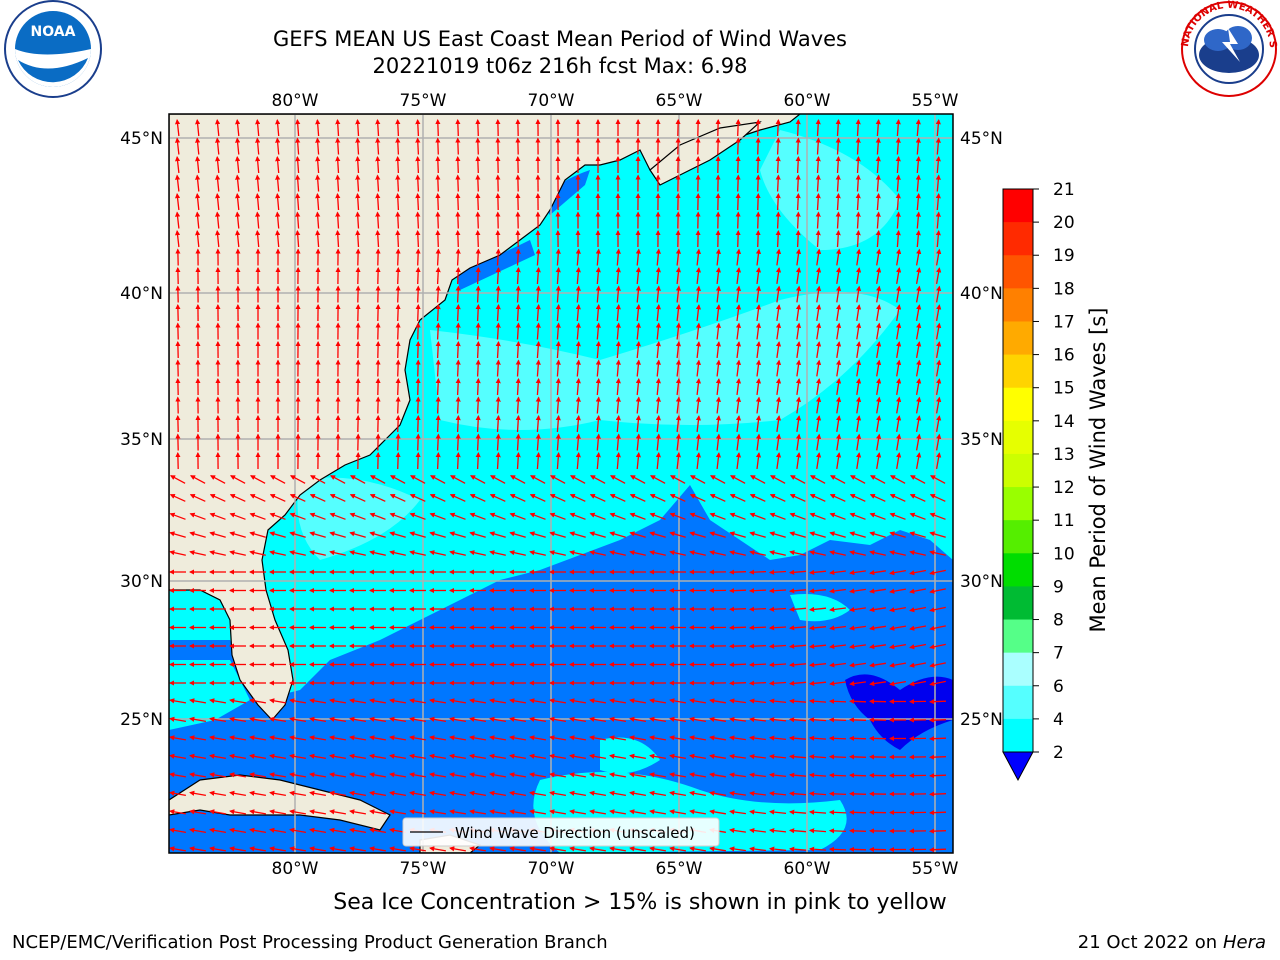  I want to click on lat-label-right: 45°N, so click(981, 139).